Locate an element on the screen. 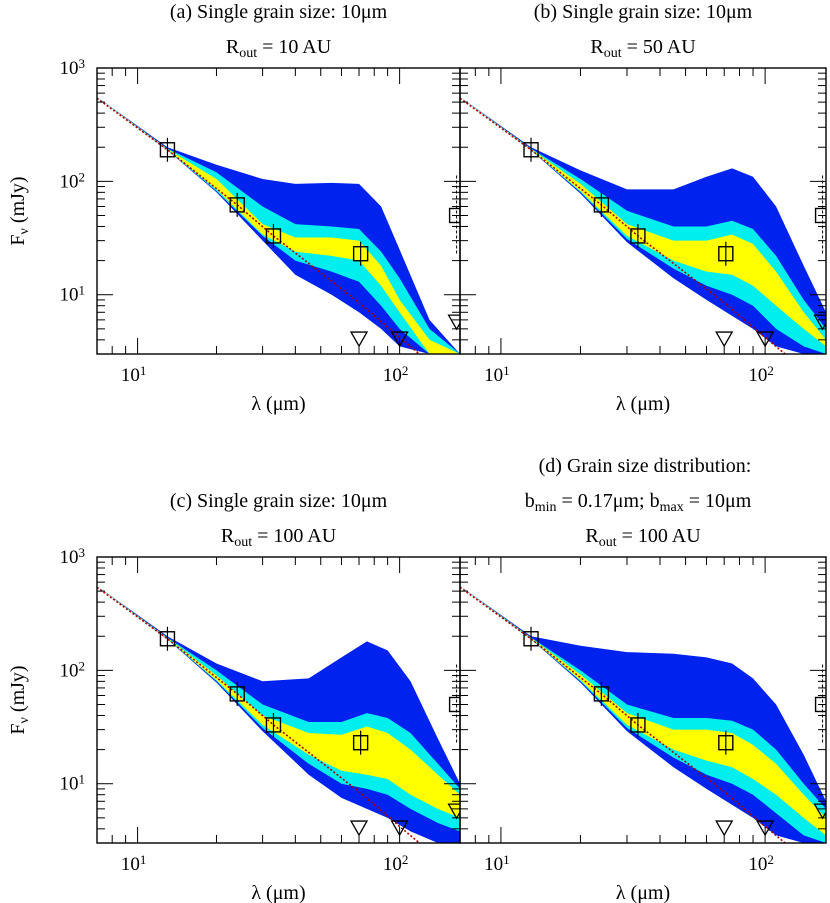 This screenshot has width=830, height=903. title-line-1-part: = 10μm is located at coordinates (718, 501).